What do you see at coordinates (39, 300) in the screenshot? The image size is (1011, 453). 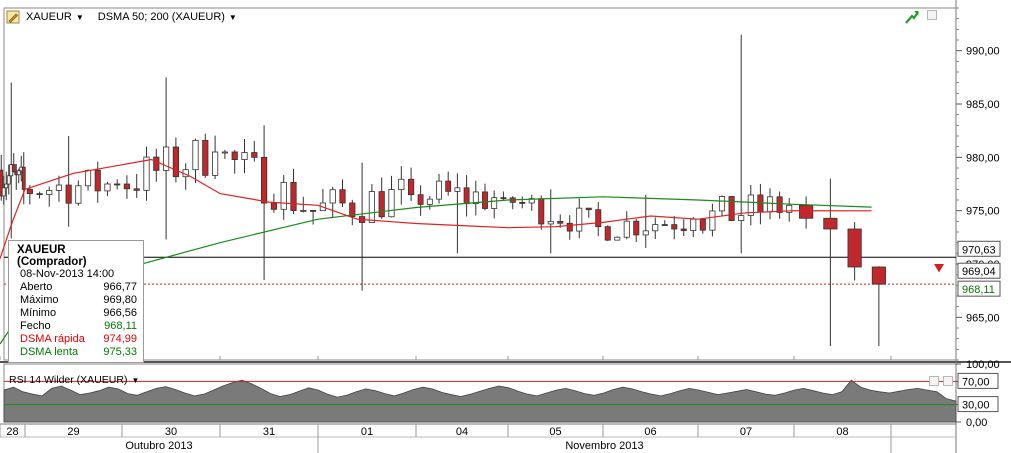 I see `info-label: Máximo` at bounding box center [39, 300].